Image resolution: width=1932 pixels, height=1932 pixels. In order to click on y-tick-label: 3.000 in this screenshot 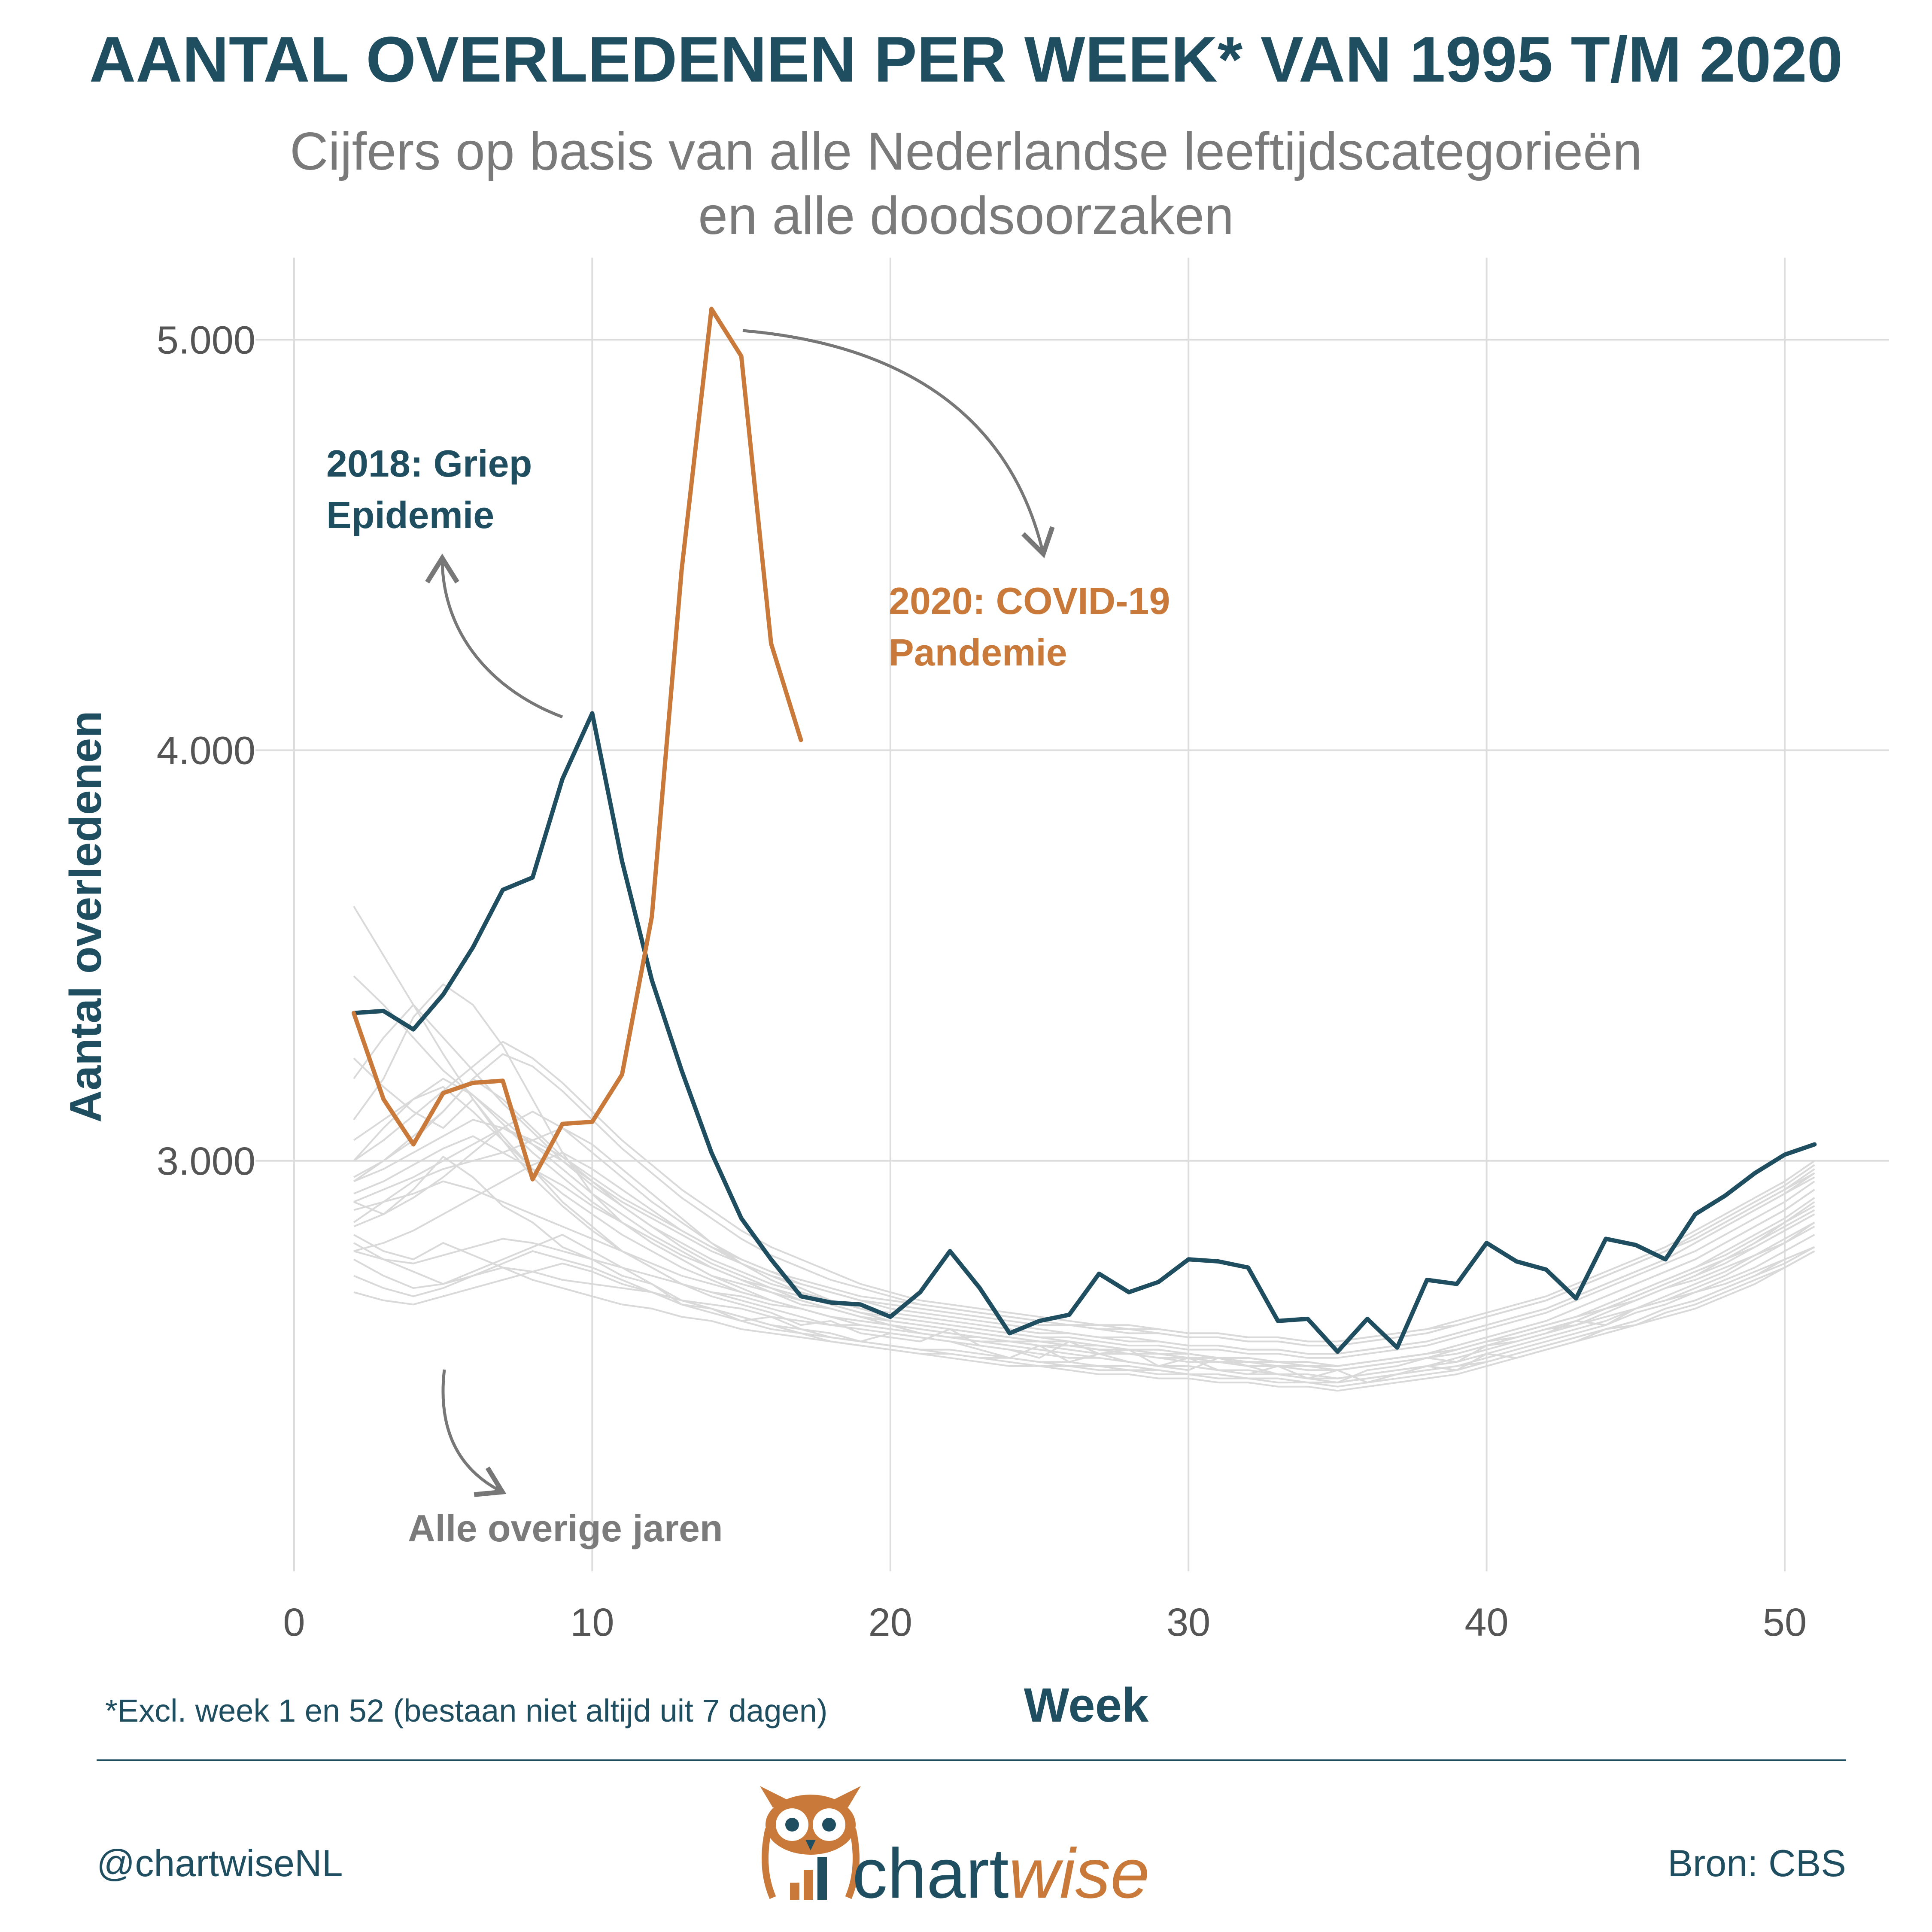, I will do `click(206, 1161)`.